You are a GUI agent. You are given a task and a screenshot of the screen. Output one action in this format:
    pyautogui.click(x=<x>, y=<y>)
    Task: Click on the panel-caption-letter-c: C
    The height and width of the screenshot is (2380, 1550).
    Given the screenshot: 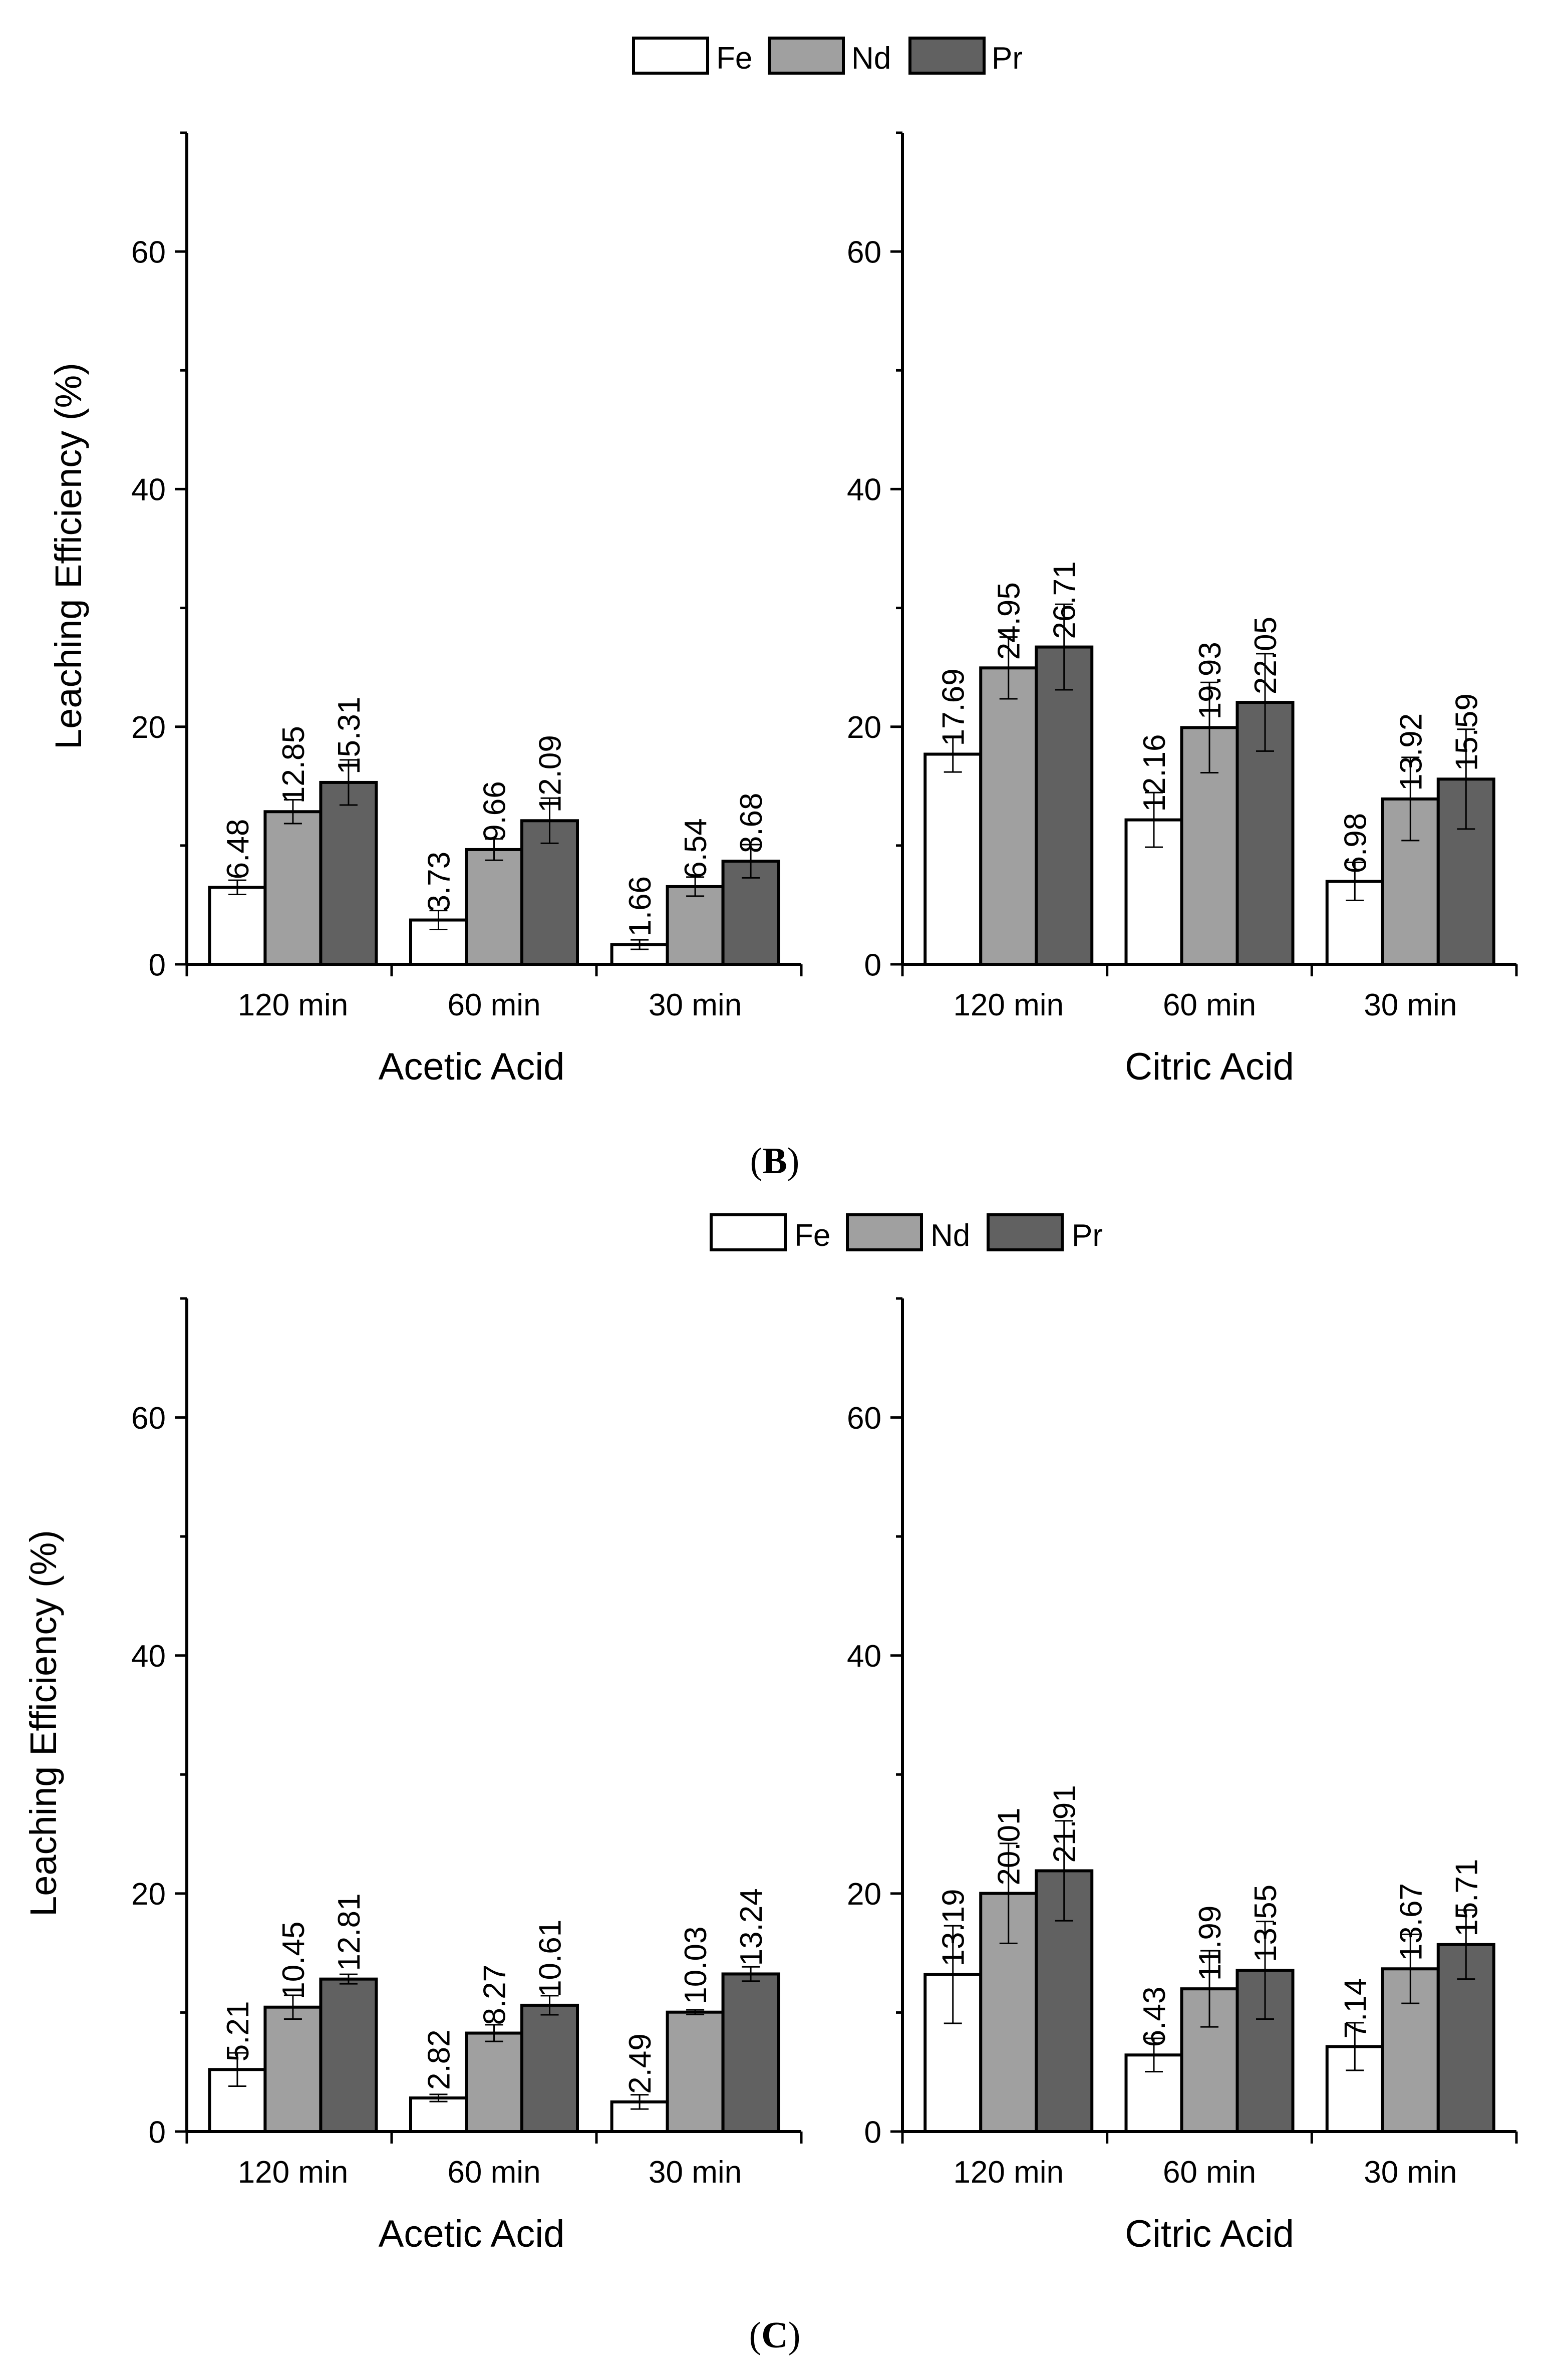 What is the action you would take?
    pyautogui.click(x=774, y=2335)
    